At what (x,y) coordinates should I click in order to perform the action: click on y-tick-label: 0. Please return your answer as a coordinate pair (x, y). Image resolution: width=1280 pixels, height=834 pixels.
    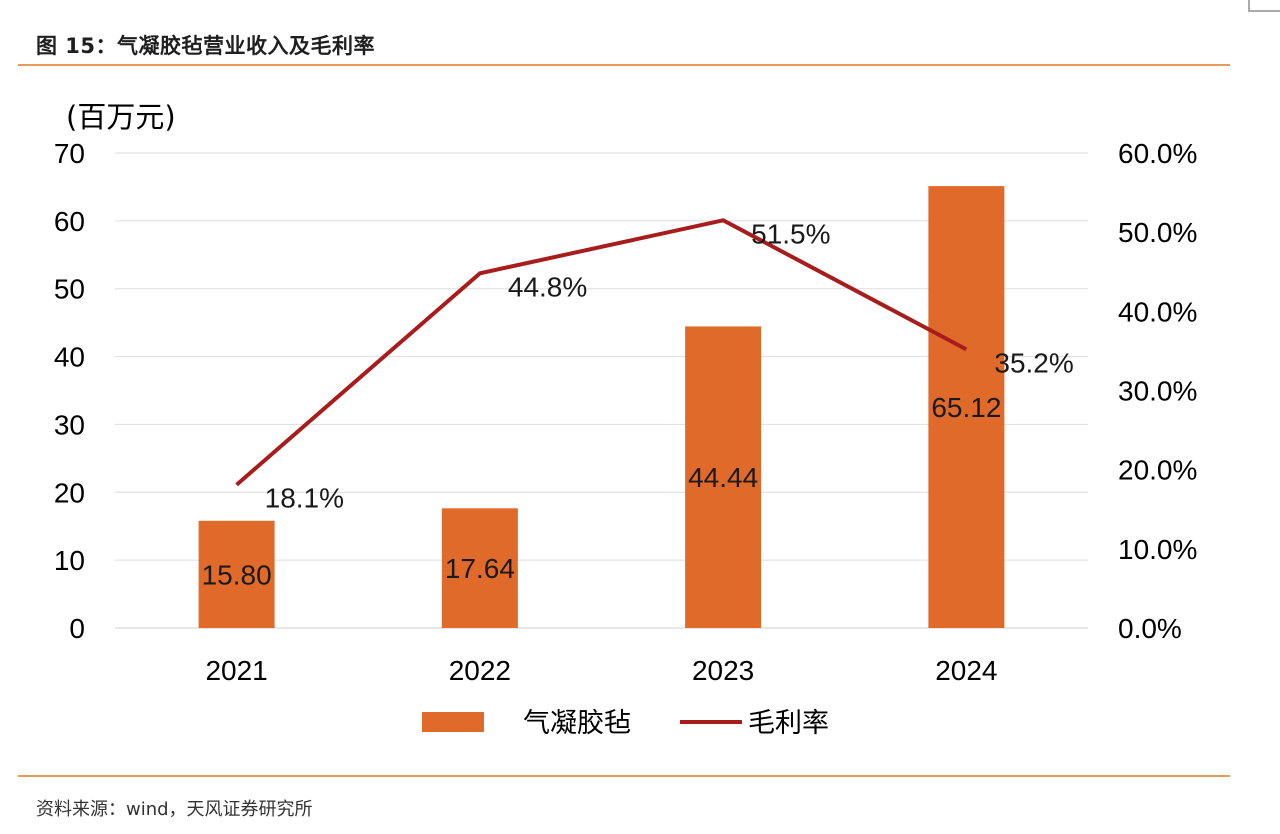
    Looking at the image, I should click on (77, 628).